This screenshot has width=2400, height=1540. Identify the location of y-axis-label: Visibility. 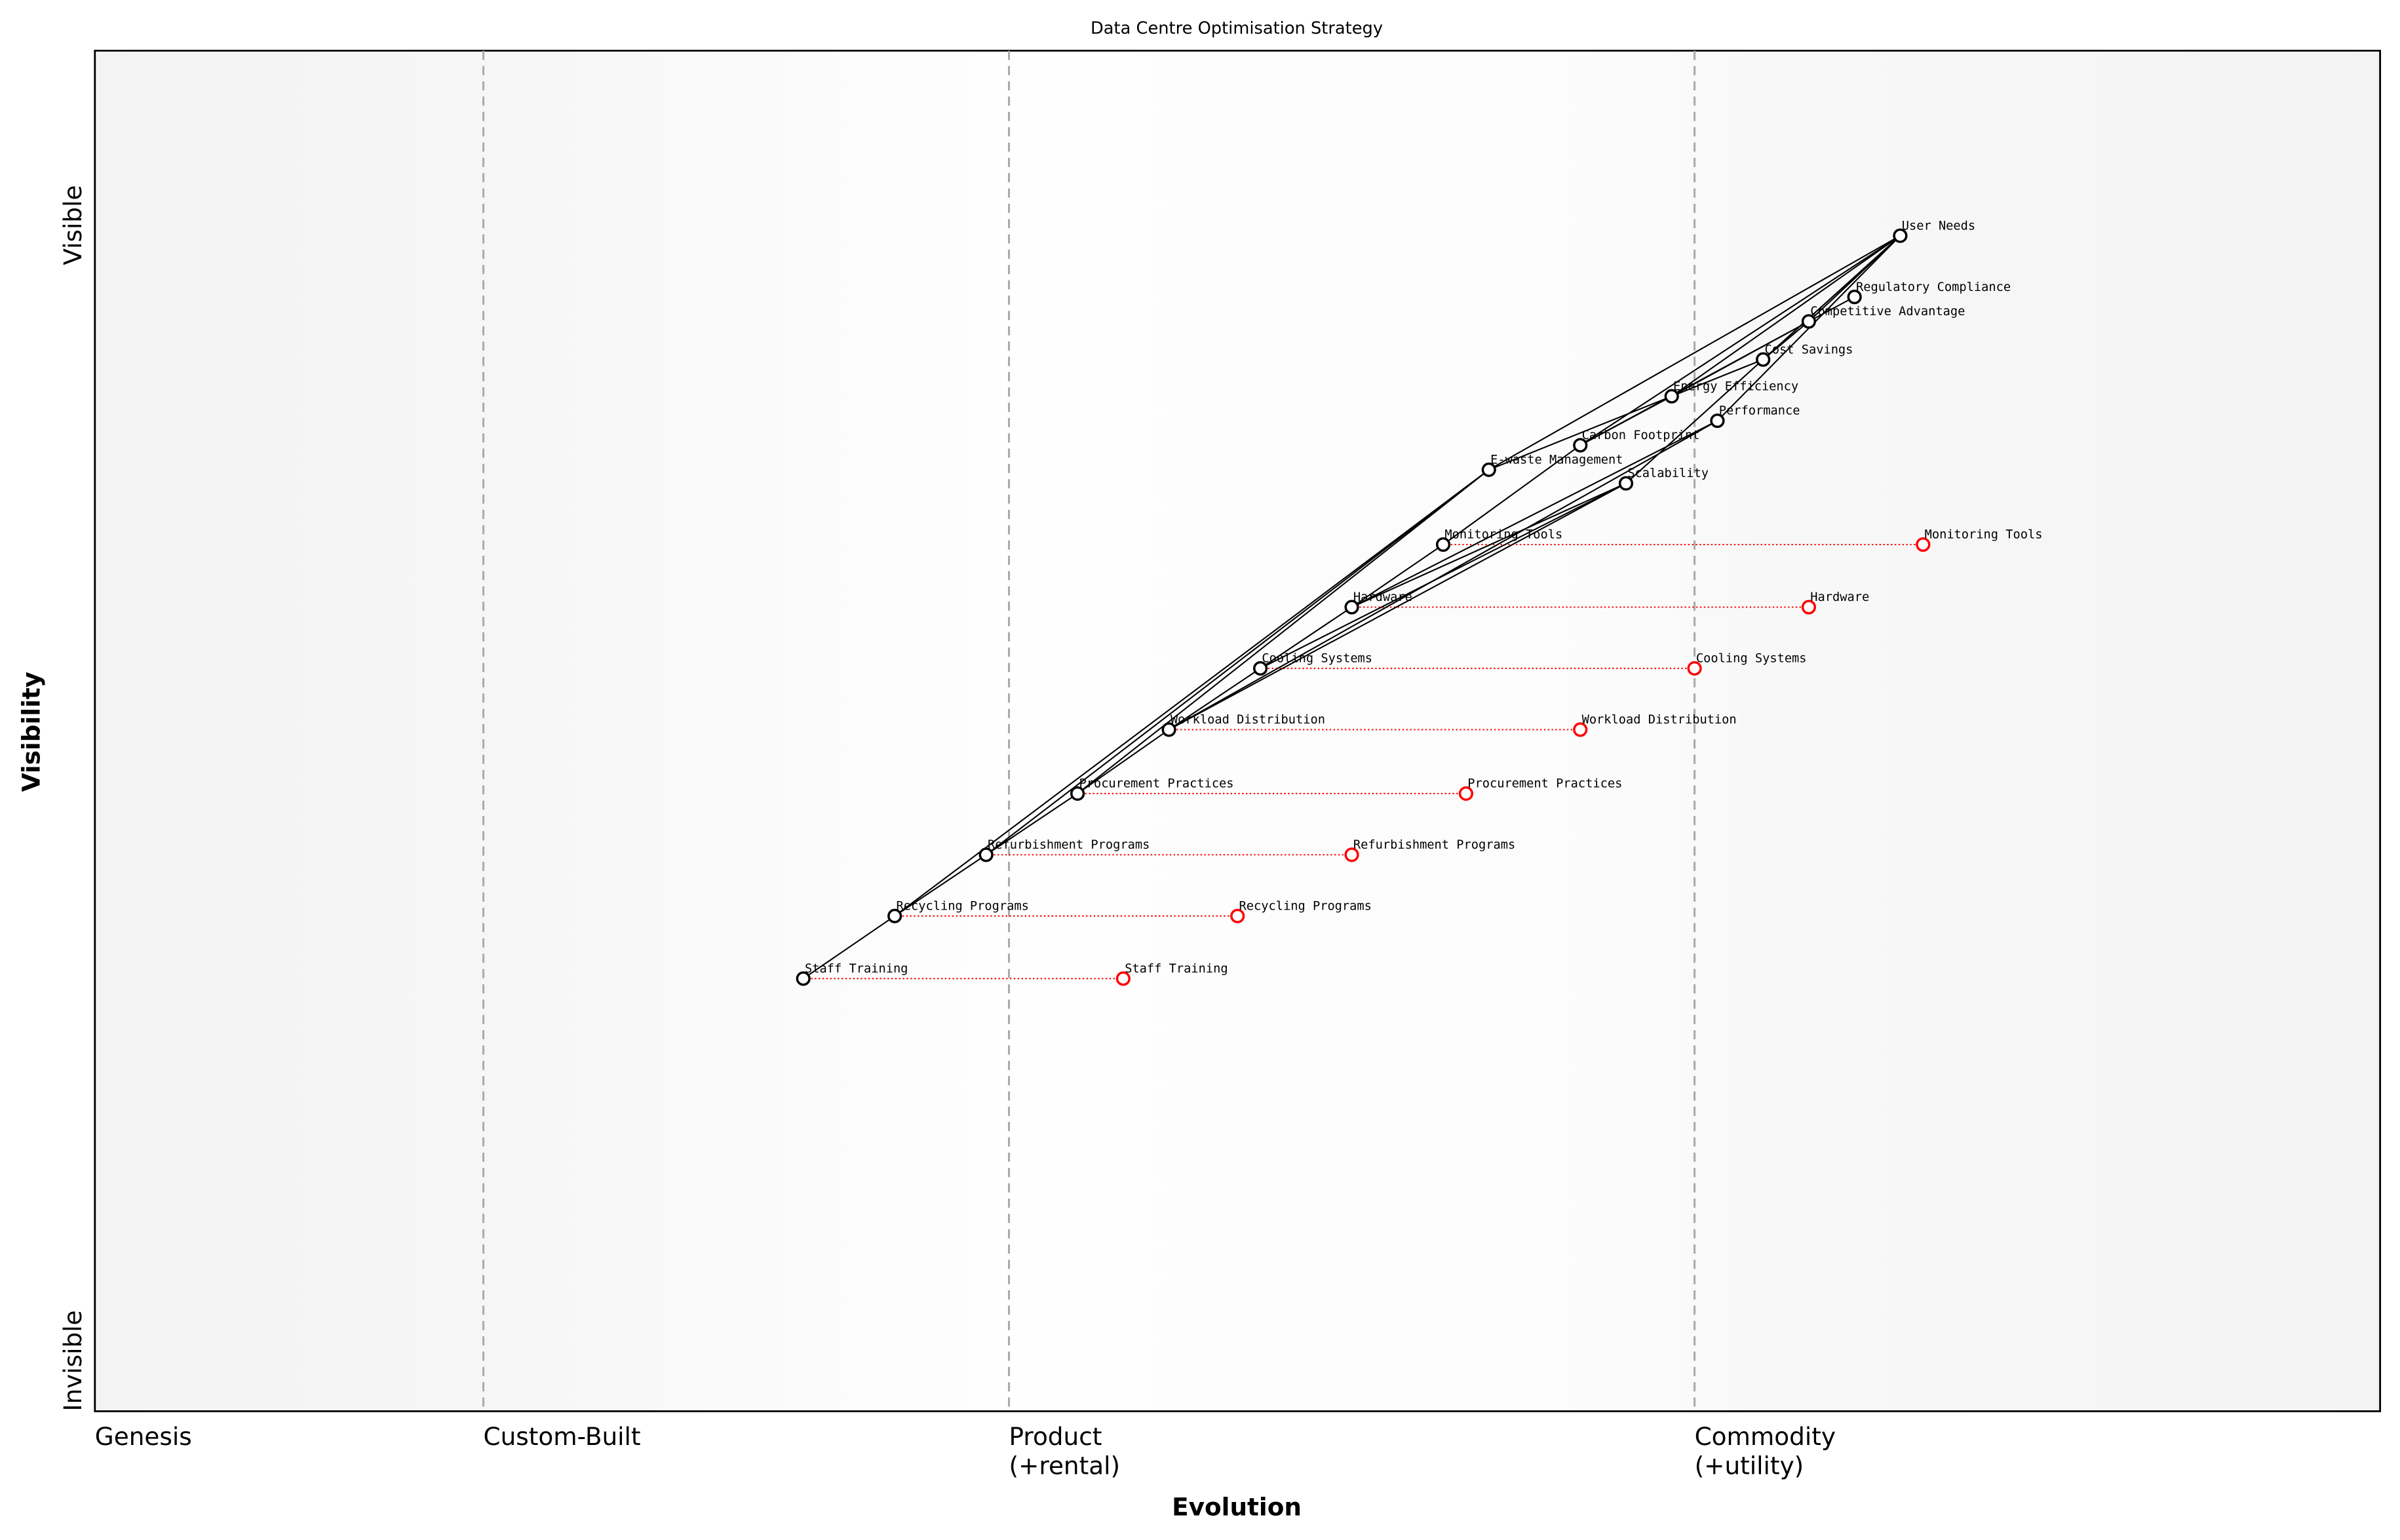
(31, 732).